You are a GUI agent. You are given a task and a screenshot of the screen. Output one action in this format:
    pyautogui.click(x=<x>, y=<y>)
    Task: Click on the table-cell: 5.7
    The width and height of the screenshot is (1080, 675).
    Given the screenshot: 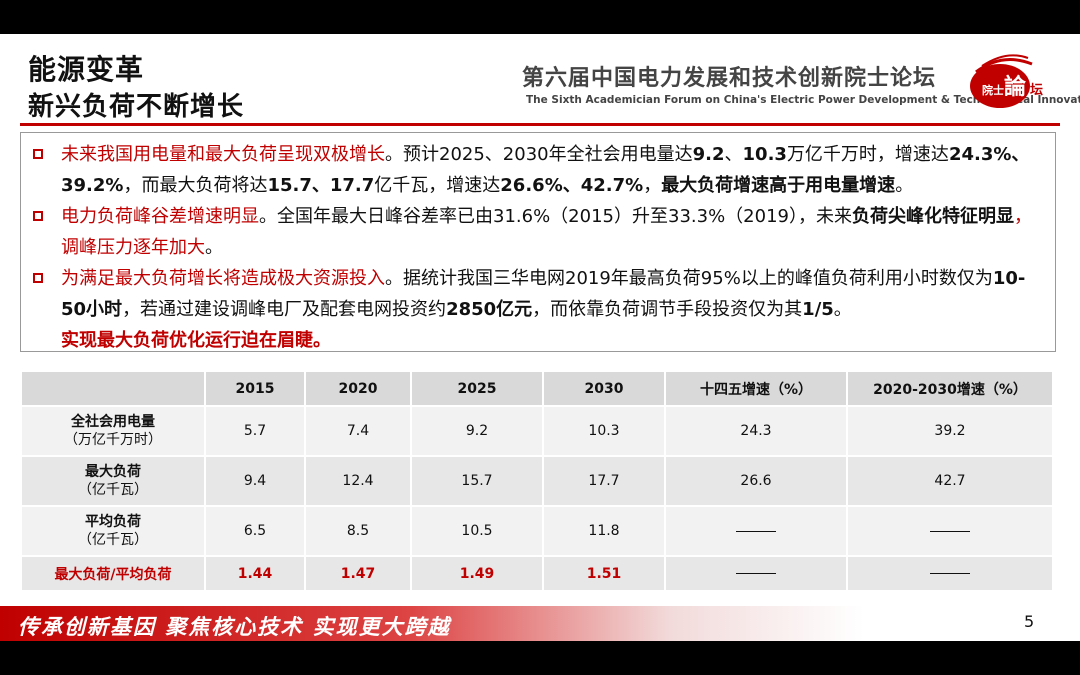 What is the action you would take?
    pyautogui.click(x=255, y=430)
    